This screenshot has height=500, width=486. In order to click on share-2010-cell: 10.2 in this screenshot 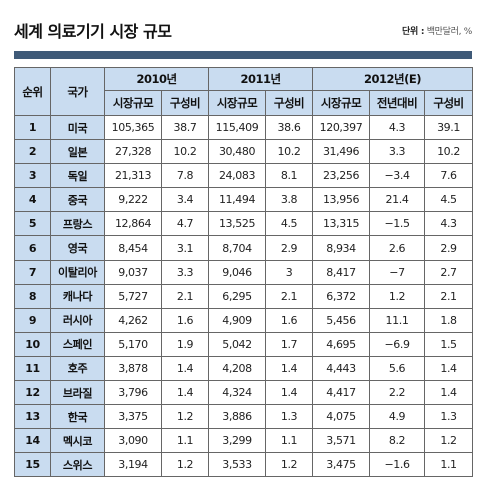, I will do `click(185, 152)`.